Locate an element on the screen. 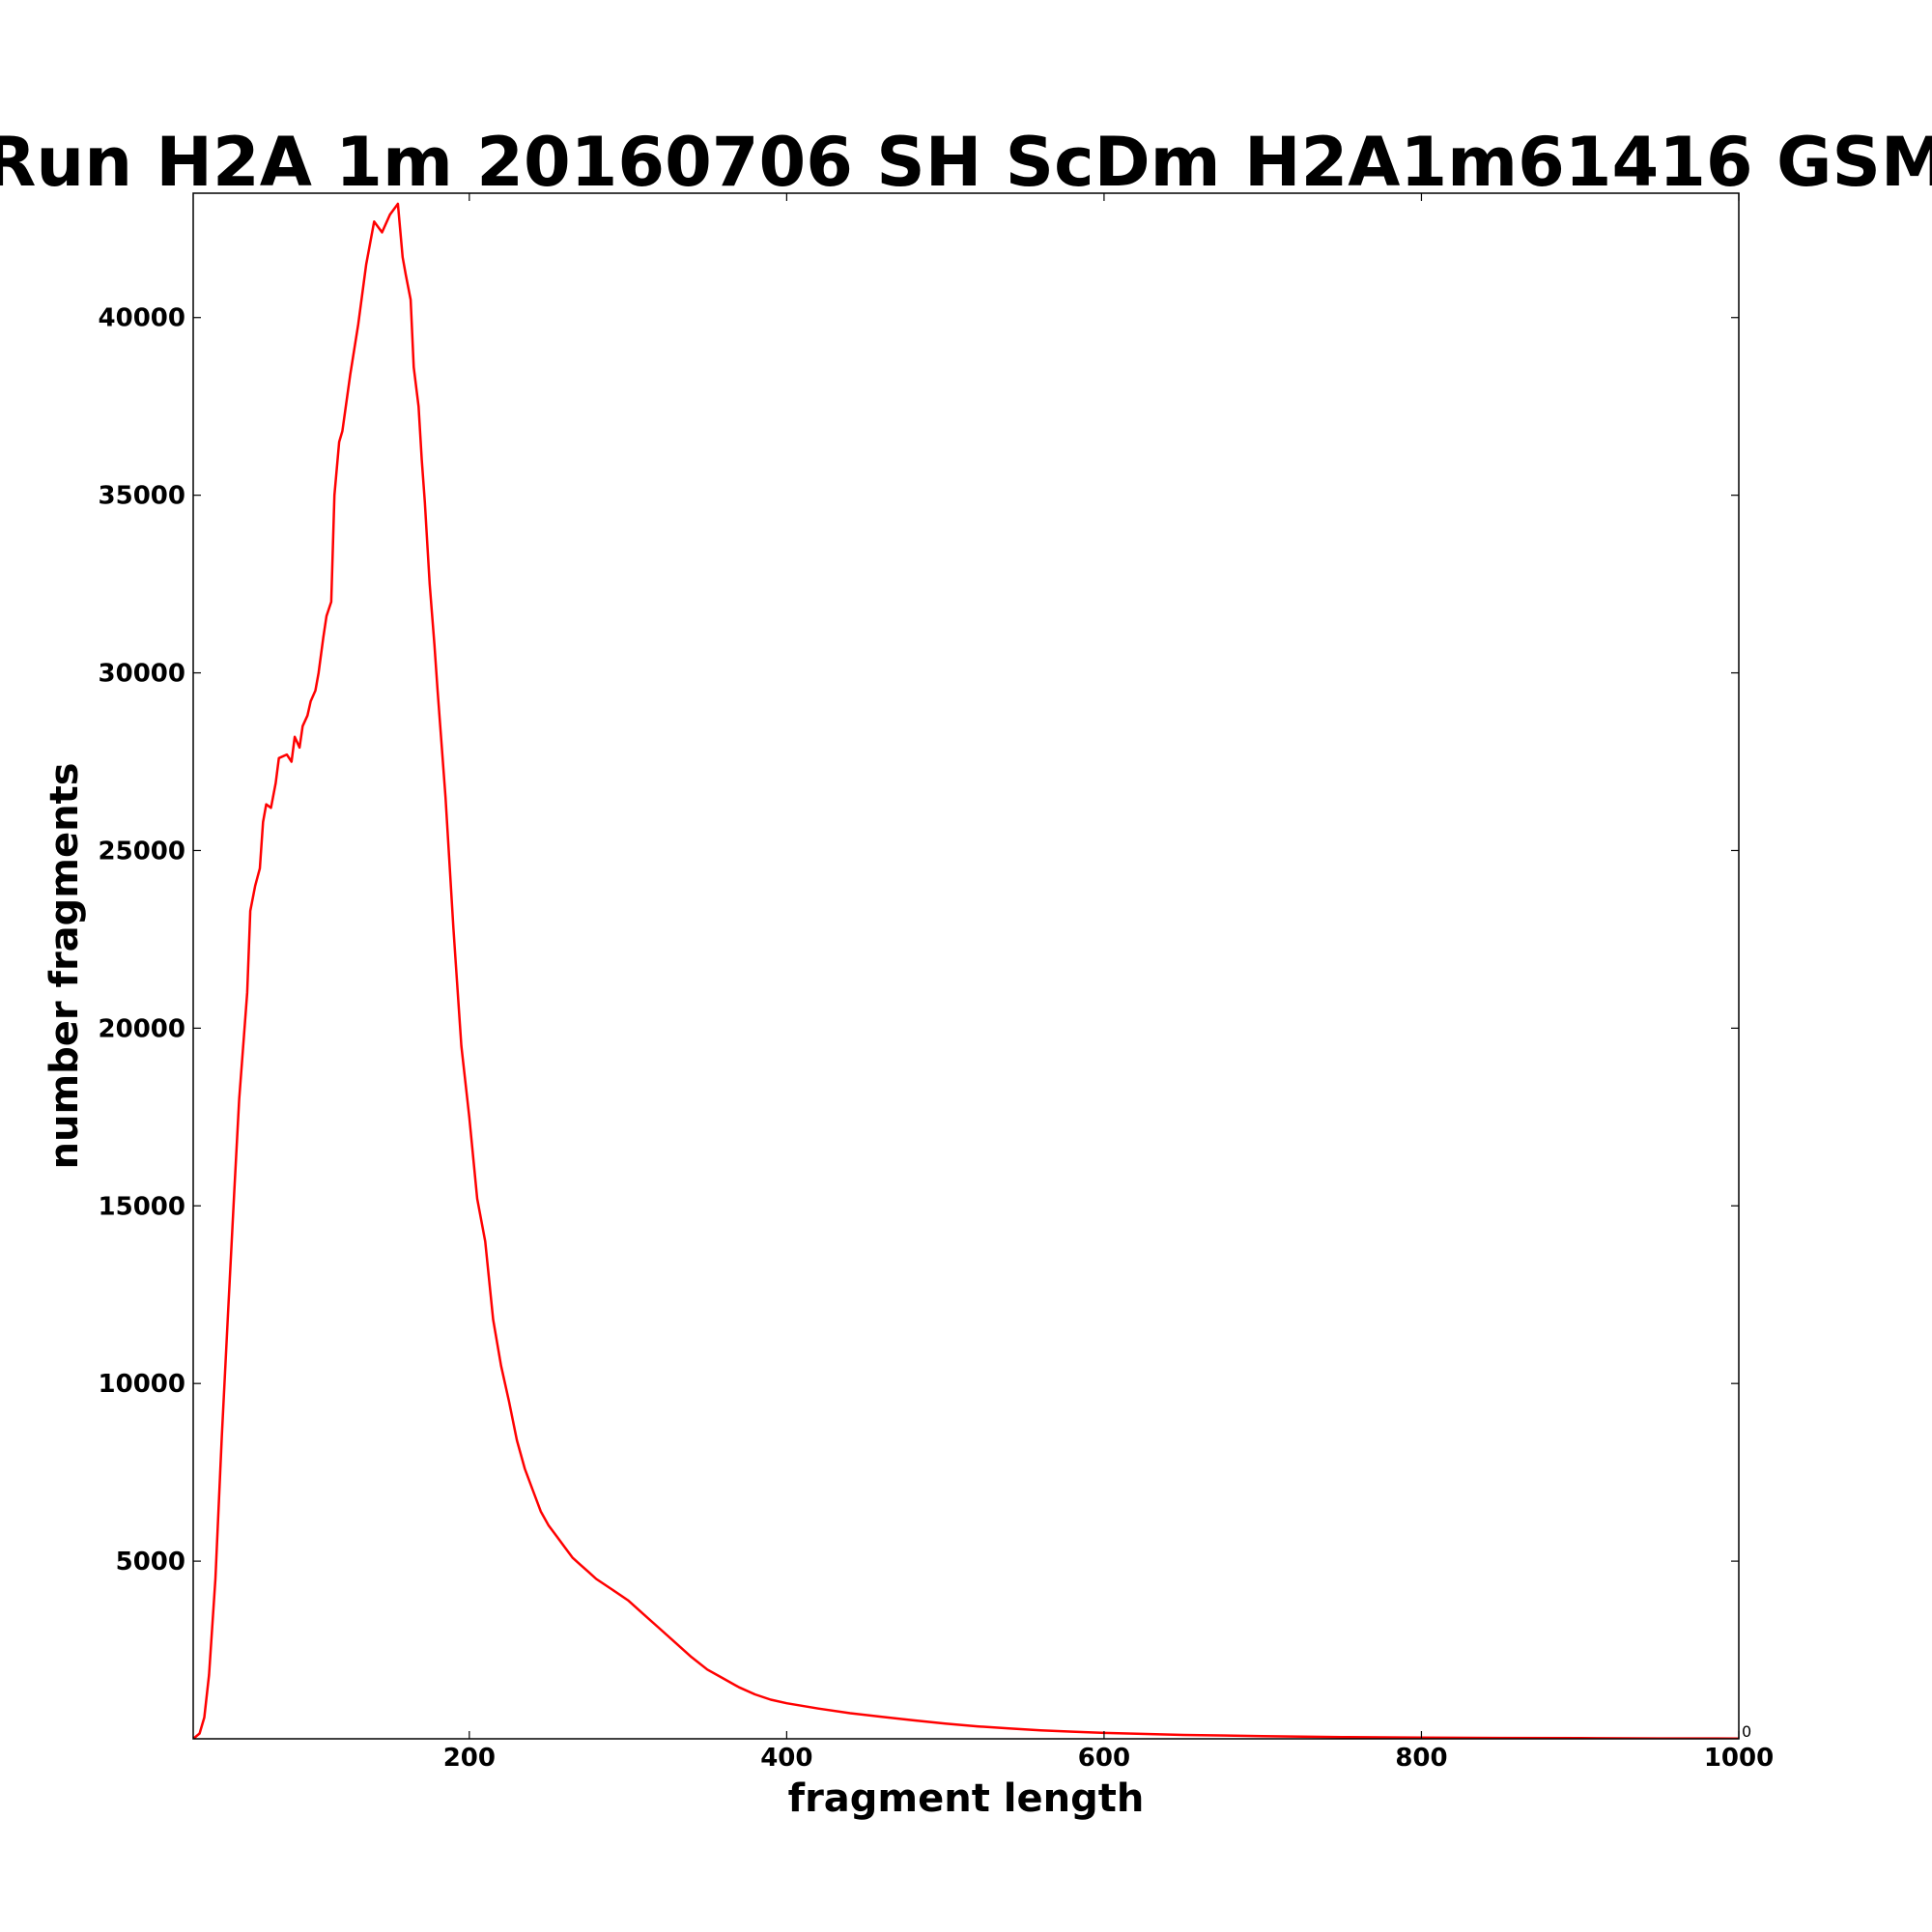 This screenshot has width=1932, height=1932. y-axis-label: number fragments is located at coordinates (65, 965).